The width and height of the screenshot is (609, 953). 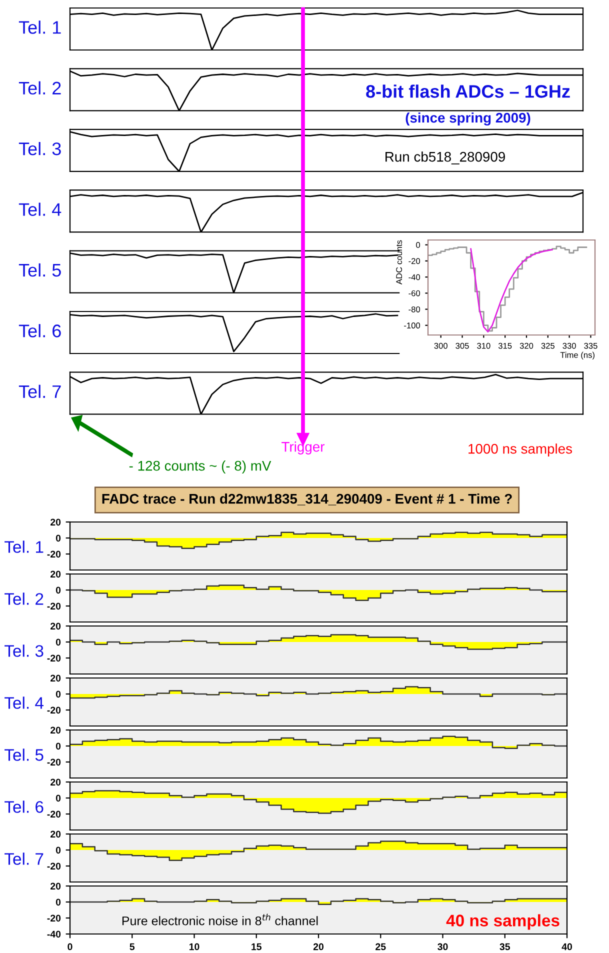 I want to click on x-tick-label: 40, so click(x=567, y=946).